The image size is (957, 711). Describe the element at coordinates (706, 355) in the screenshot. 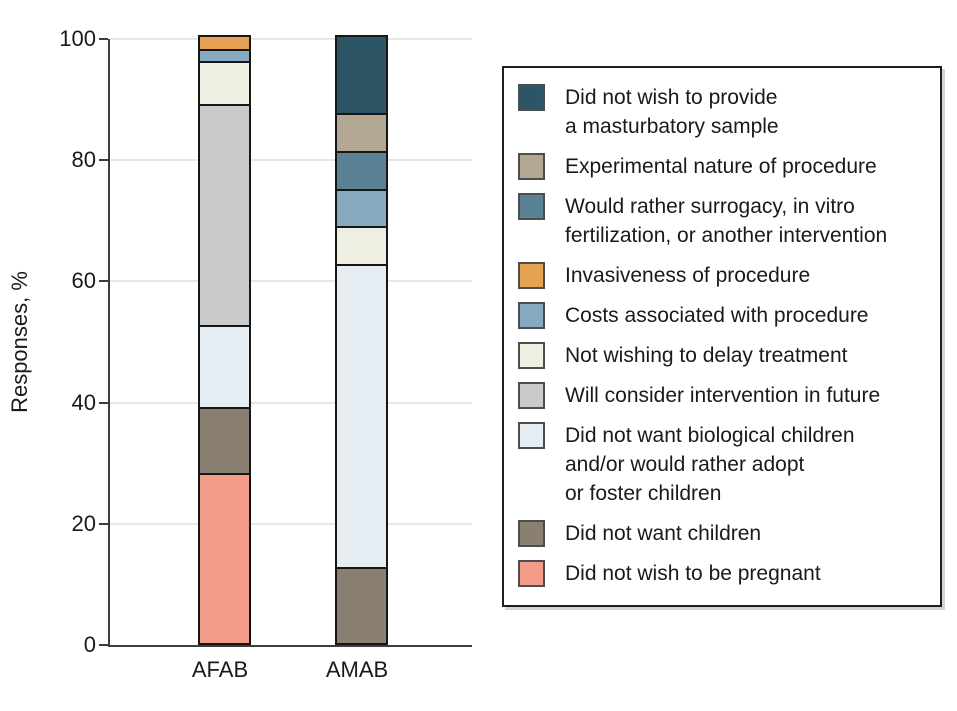

I see `legend-label: Not wishing to delay treatment` at that location.